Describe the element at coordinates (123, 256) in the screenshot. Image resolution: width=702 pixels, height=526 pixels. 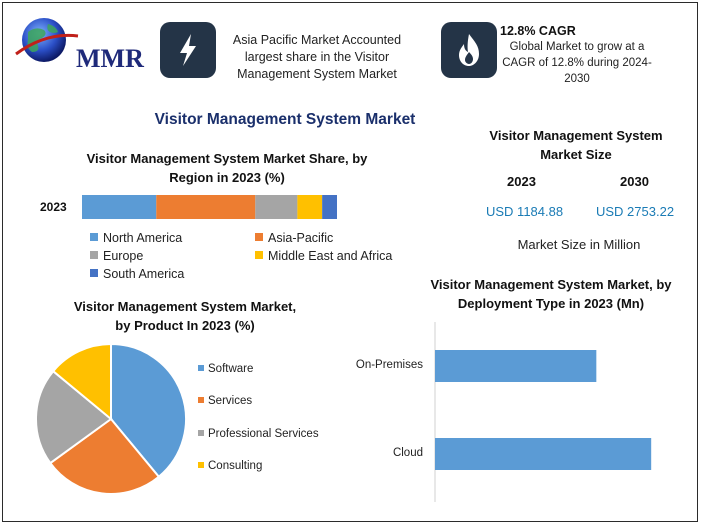
I see `legend-label: Europe` at that location.